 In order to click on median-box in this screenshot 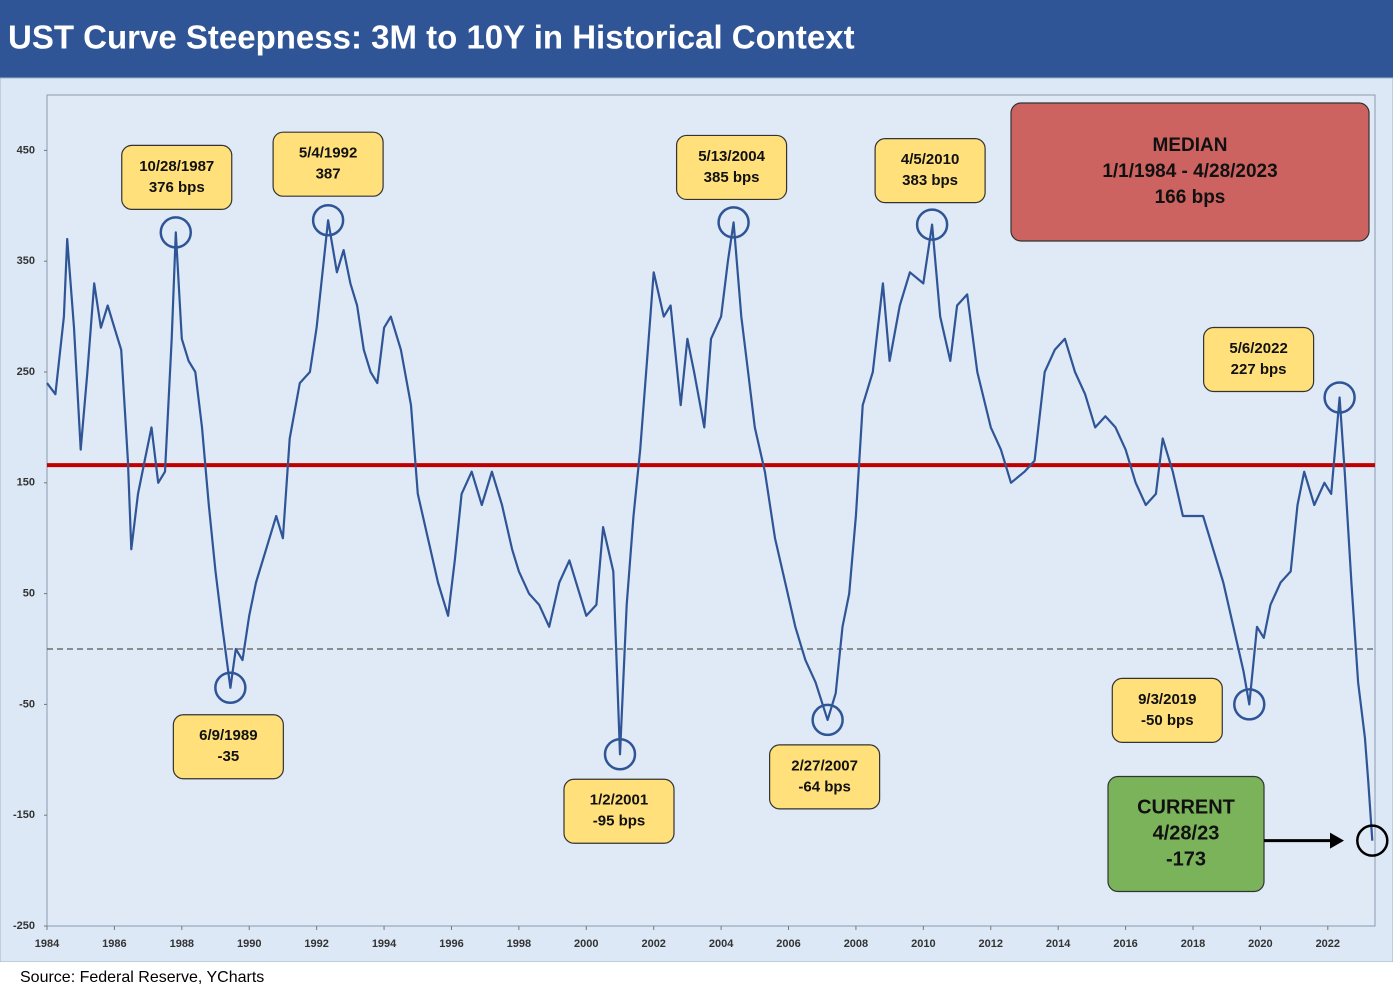, I will do `click(1190, 172)`.